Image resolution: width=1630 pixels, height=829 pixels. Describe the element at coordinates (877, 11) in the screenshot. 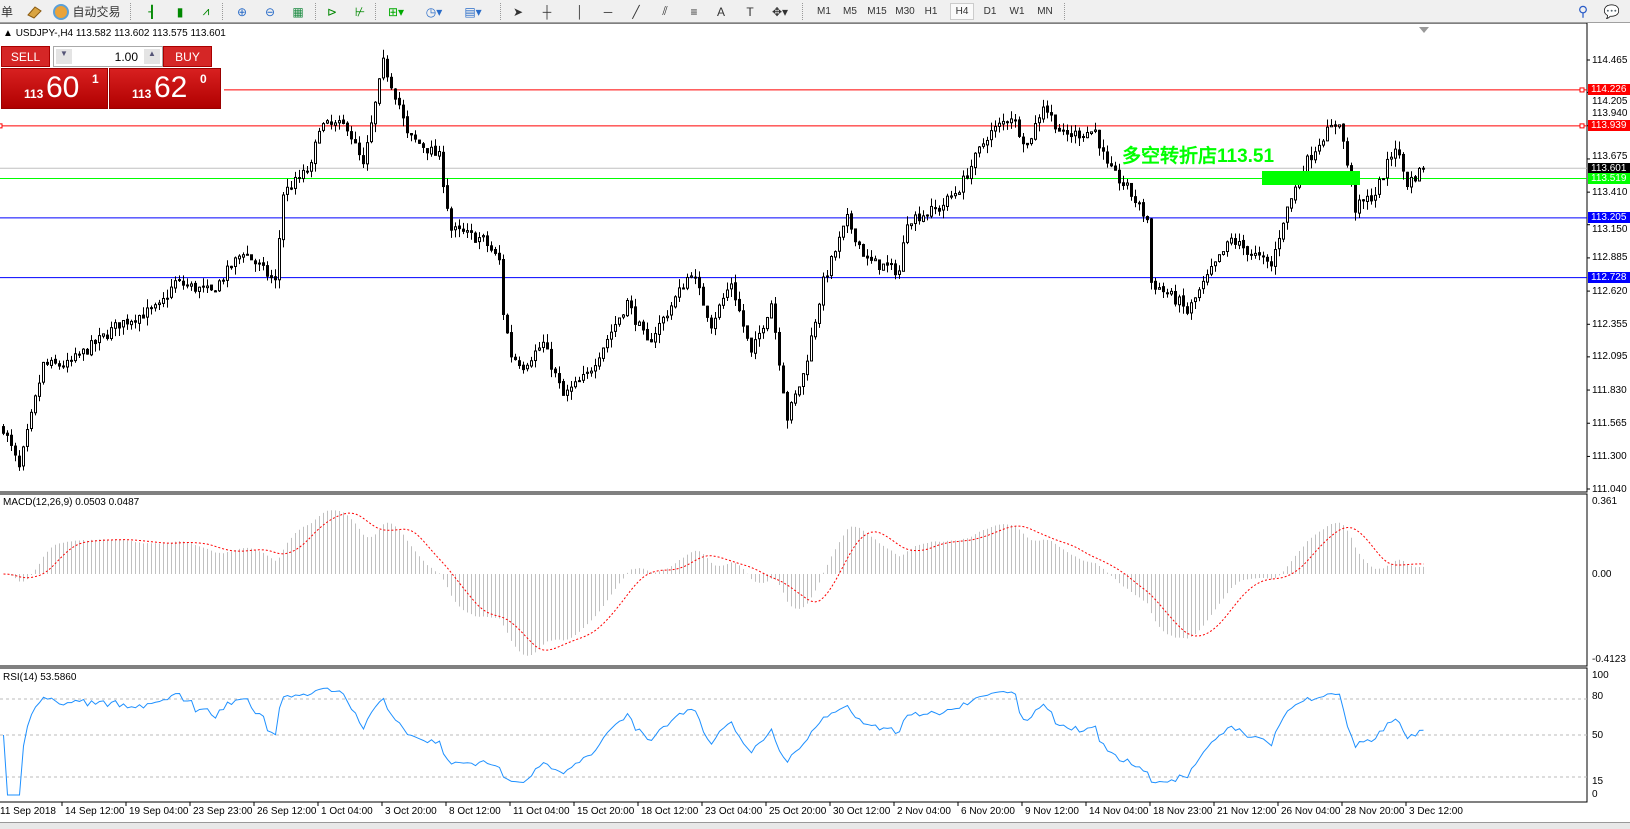

I see `timeframe-m15: M15` at that location.